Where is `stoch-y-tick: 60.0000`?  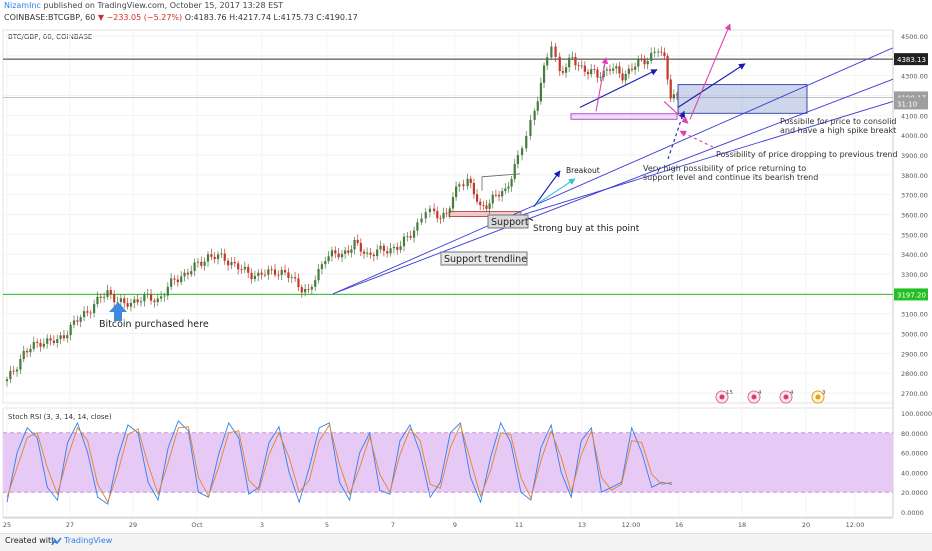
stoch-y-tick: 60.0000 is located at coordinates (914, 454).